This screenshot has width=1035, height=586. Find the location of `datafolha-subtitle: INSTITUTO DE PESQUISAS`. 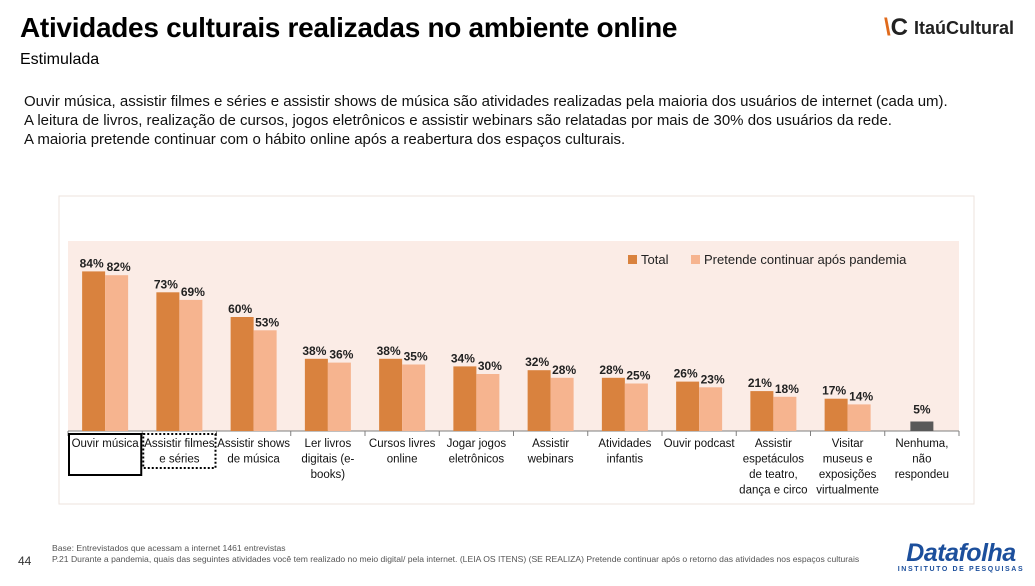

datafolha-subtitle: INSTITUTO DE PESQUISAS is located at coordinates (961, 569).